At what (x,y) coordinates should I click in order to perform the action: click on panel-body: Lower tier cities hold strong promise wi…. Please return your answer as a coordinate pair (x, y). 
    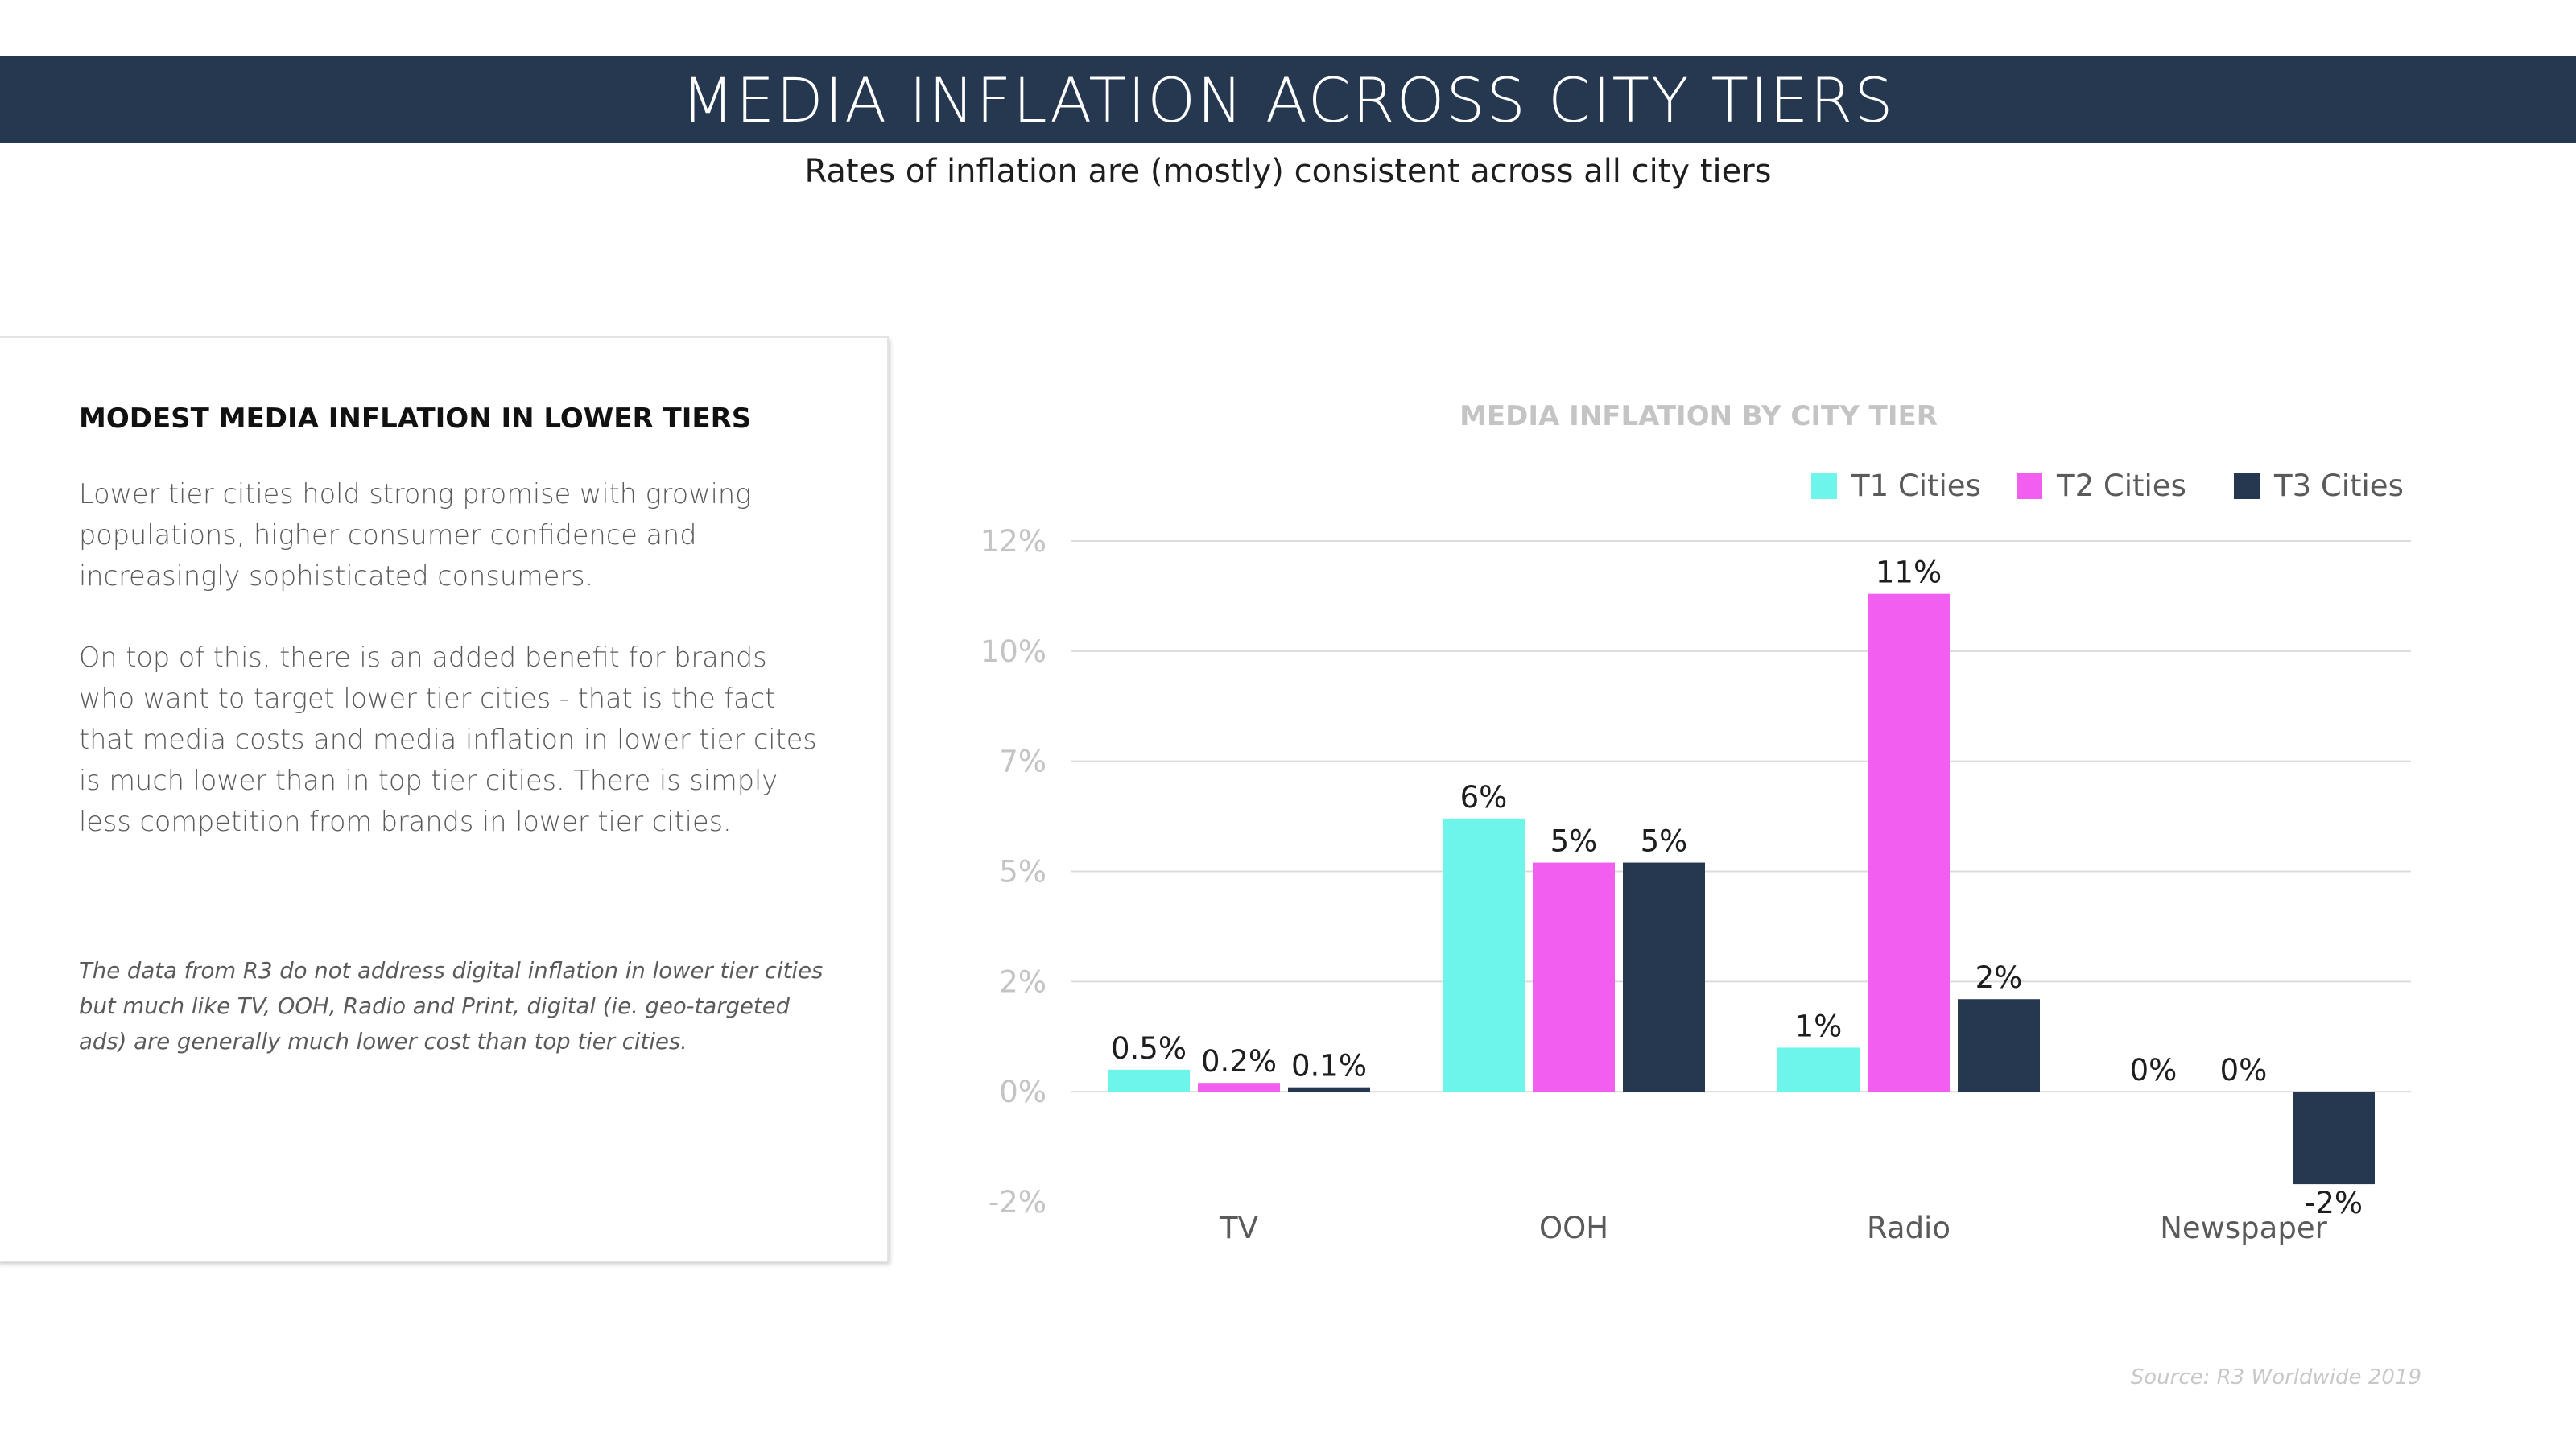
    Looking at the image, I should click on (453, 677).